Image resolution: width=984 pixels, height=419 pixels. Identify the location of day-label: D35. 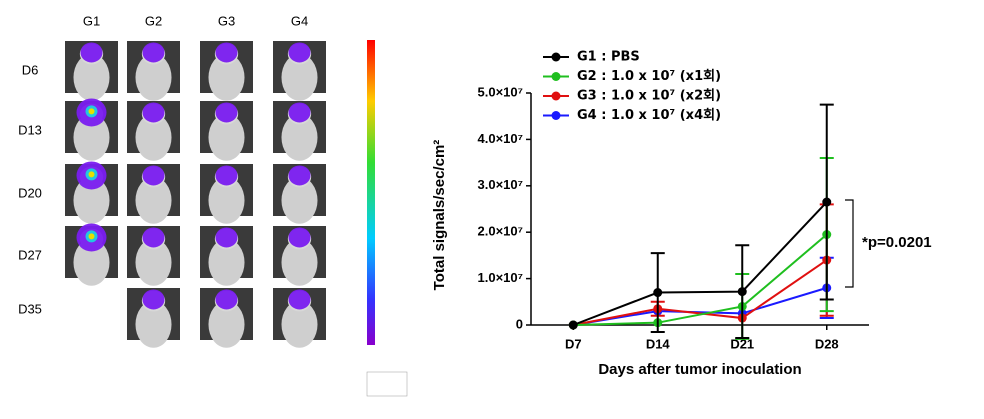
(30, 308).